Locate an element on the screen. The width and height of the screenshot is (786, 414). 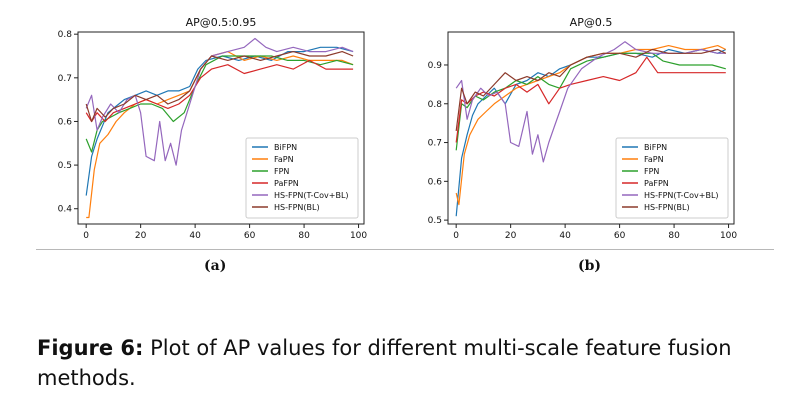
series-group is located at coordinates (591, 129).